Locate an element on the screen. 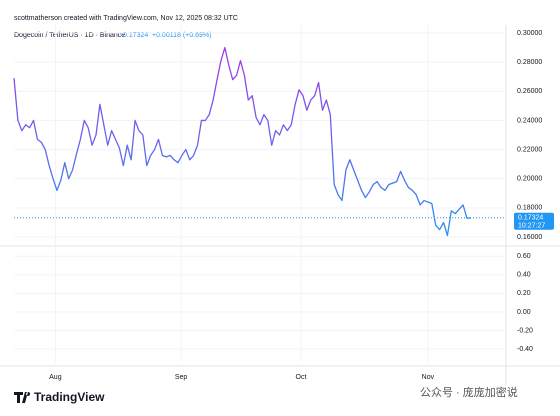  y-tick-label: 0.60 is located at coordinates (524, 256).